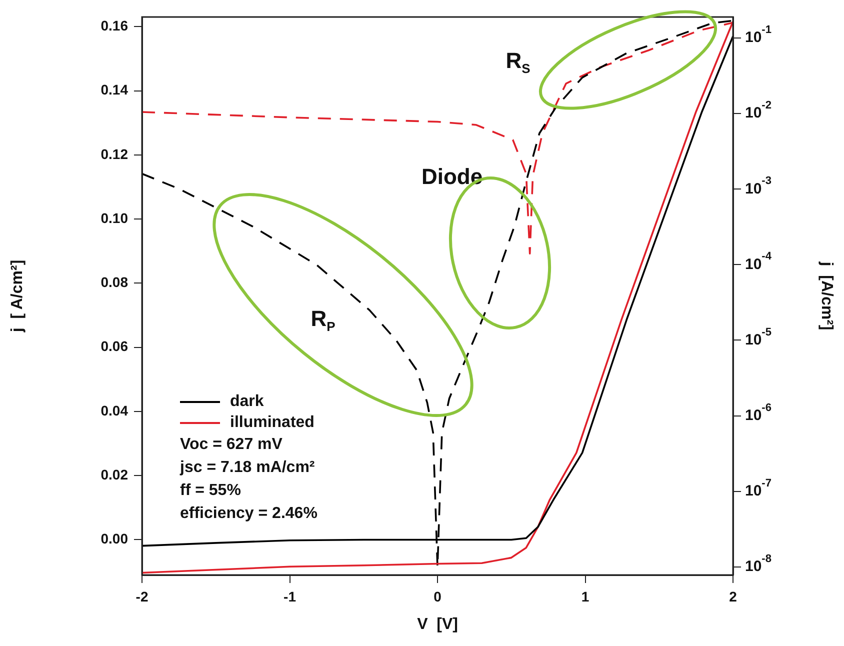 The width and height of the screenshot is (844, 646). I want to click on annotation: Voc = 627 mV, so click(232, 445).